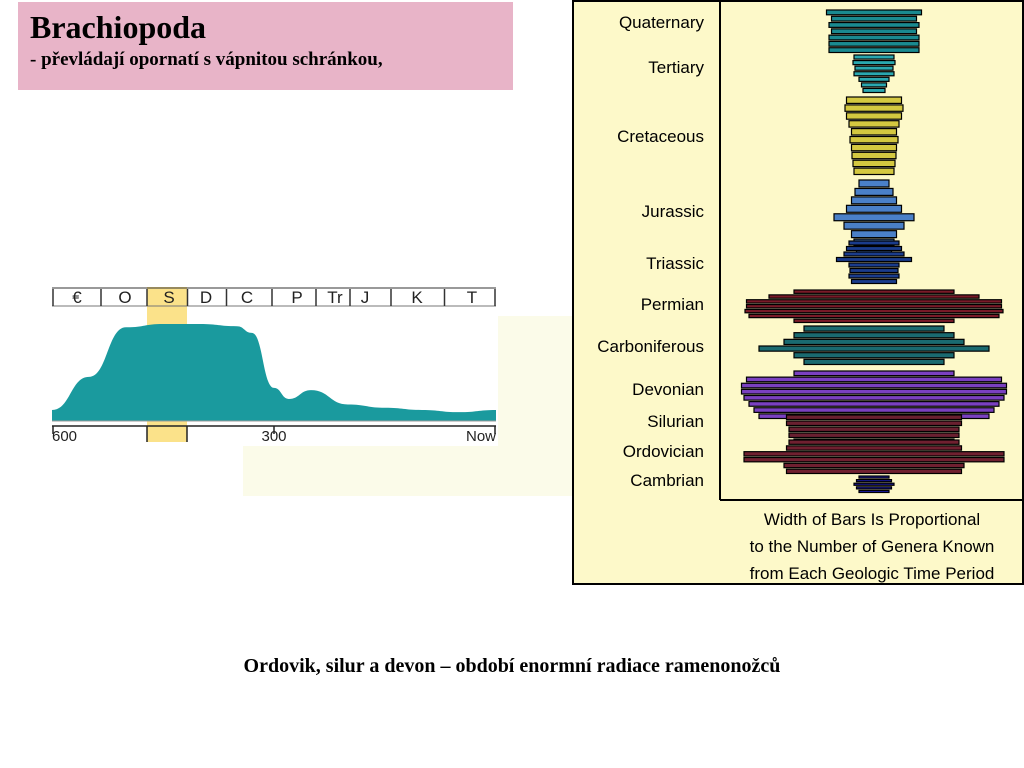  I want to click on spindle-period-label-9: Ordovician, so click(663, 451).